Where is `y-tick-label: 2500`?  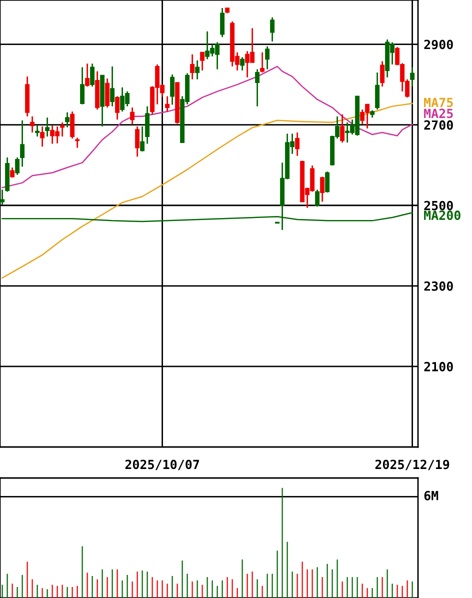 y-tick-label: 2500 is located at coordinates (438, 205).